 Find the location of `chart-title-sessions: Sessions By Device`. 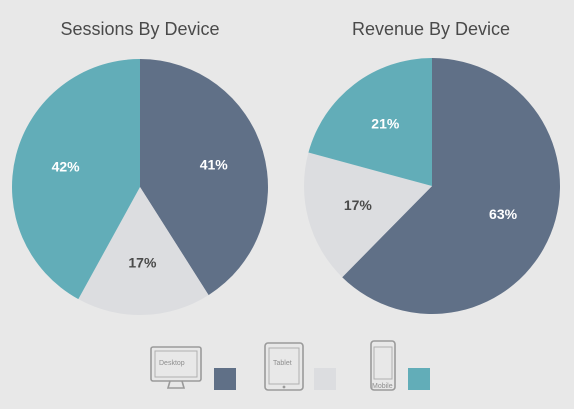

chart-title-sessions: Sessions By Device is located at coordinates (140, 29).